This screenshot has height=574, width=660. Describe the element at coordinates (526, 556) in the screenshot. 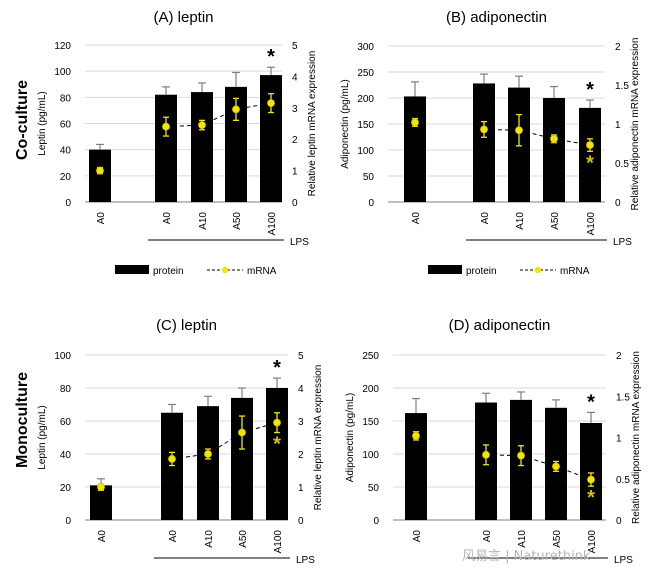

I see `watermark: 风易言 | Naturethink` at that location.